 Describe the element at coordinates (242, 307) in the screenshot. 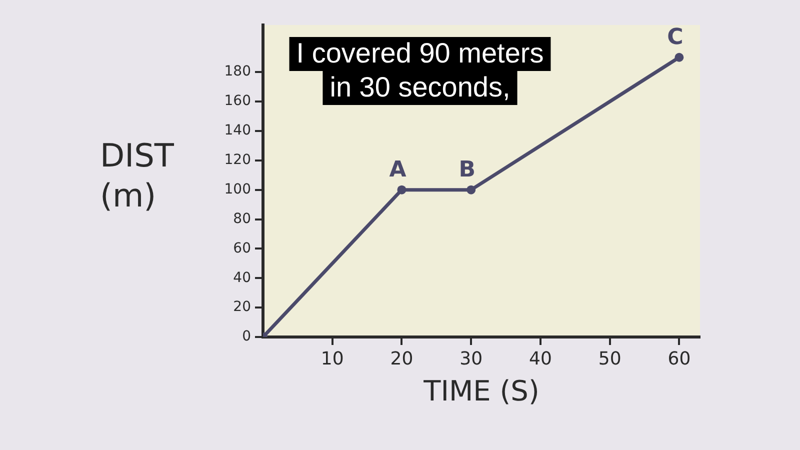

I see `y-tick-label: 20` at that location.